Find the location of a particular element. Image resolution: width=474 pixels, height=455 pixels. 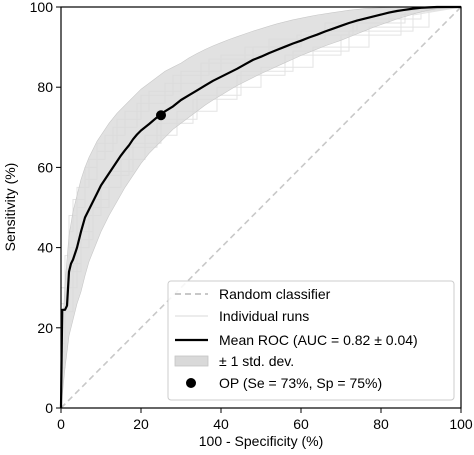

x-tick-label-0: 0 is located at coordinates (61, 424).